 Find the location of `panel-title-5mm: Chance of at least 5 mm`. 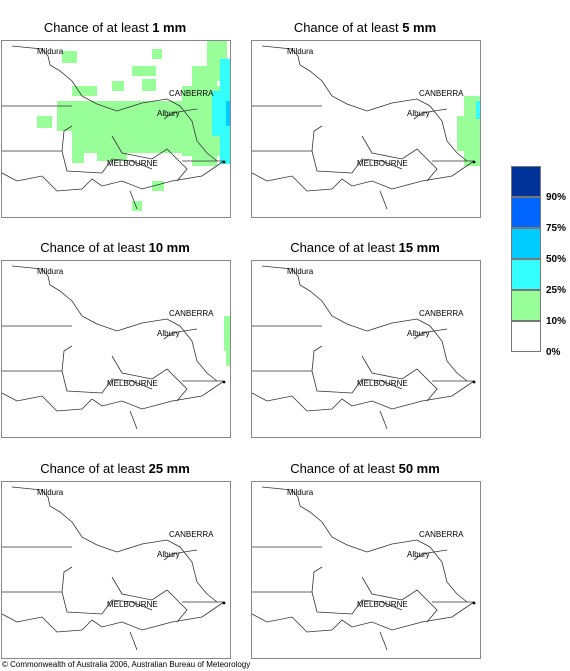

panel-title-5mm: Chance of at least 5 mm is located at coordinates (365, 27).